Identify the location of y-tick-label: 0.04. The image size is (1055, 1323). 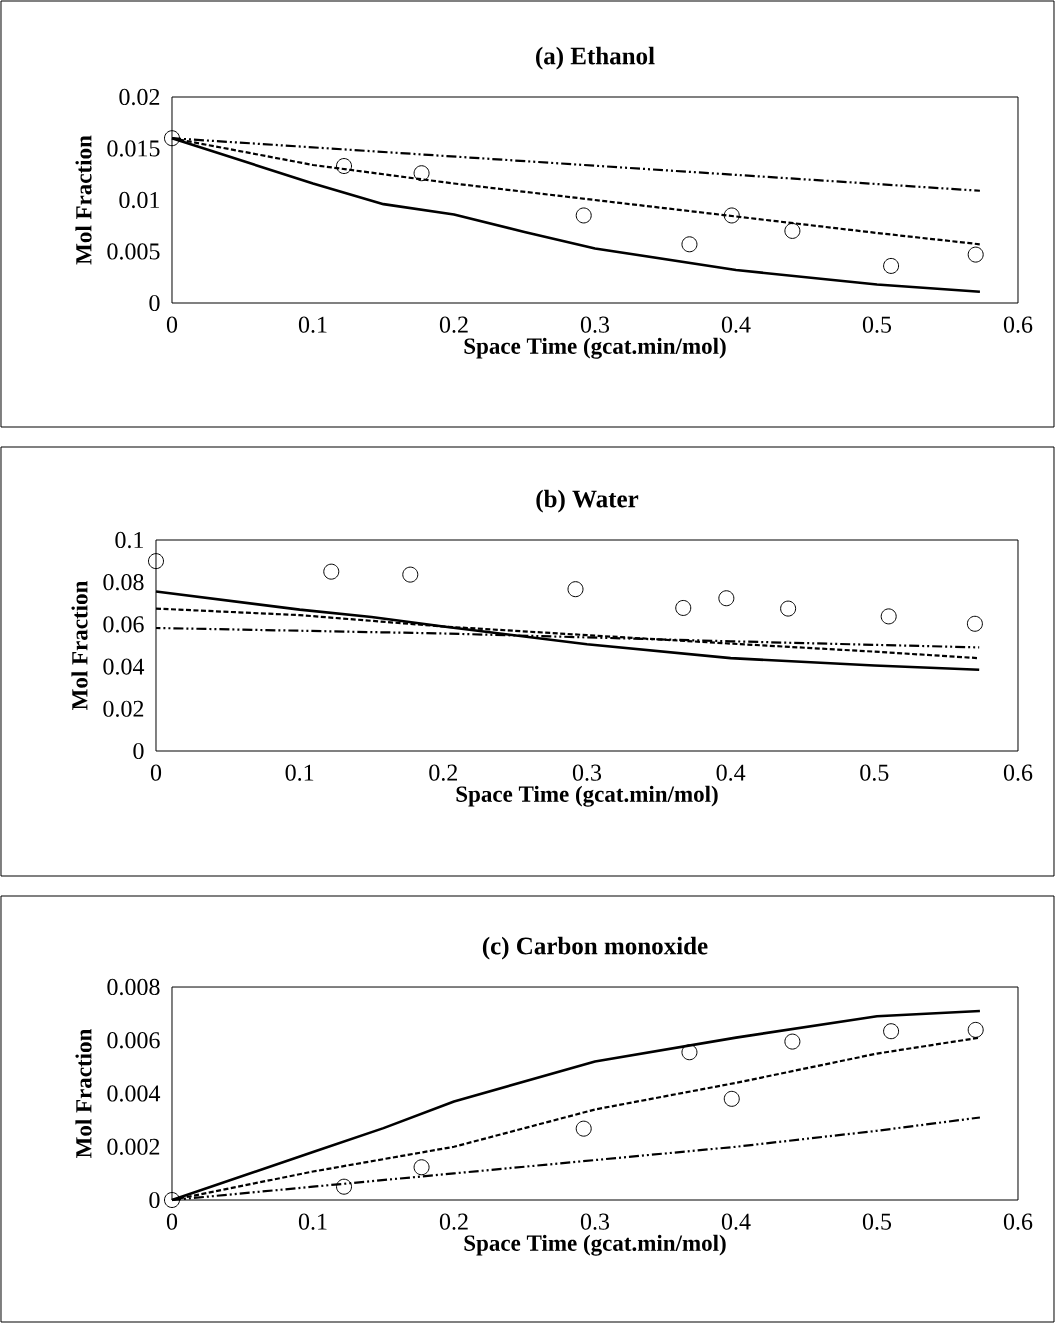
(124, 666).